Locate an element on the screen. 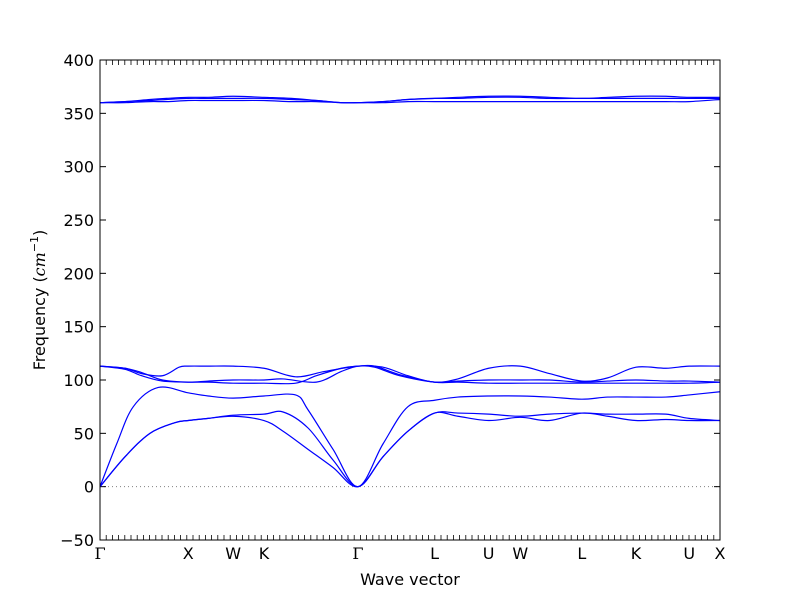  y-axis-label-text: Frequency ( is located at coordinates (39, 323).